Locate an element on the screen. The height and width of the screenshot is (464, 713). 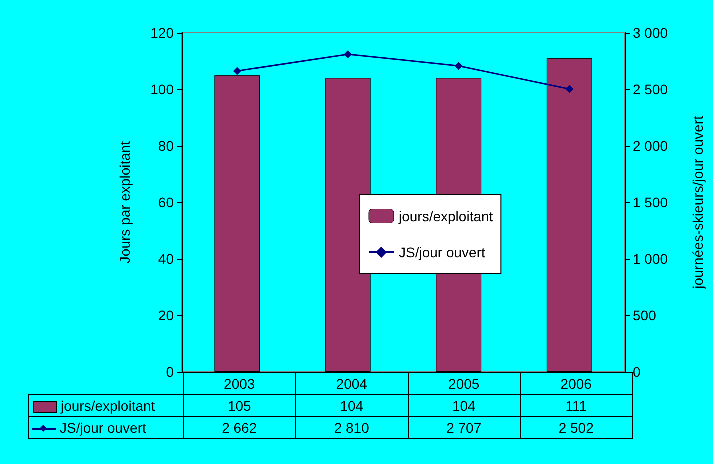
data-label: 105 is located at coordinates (240, 405).